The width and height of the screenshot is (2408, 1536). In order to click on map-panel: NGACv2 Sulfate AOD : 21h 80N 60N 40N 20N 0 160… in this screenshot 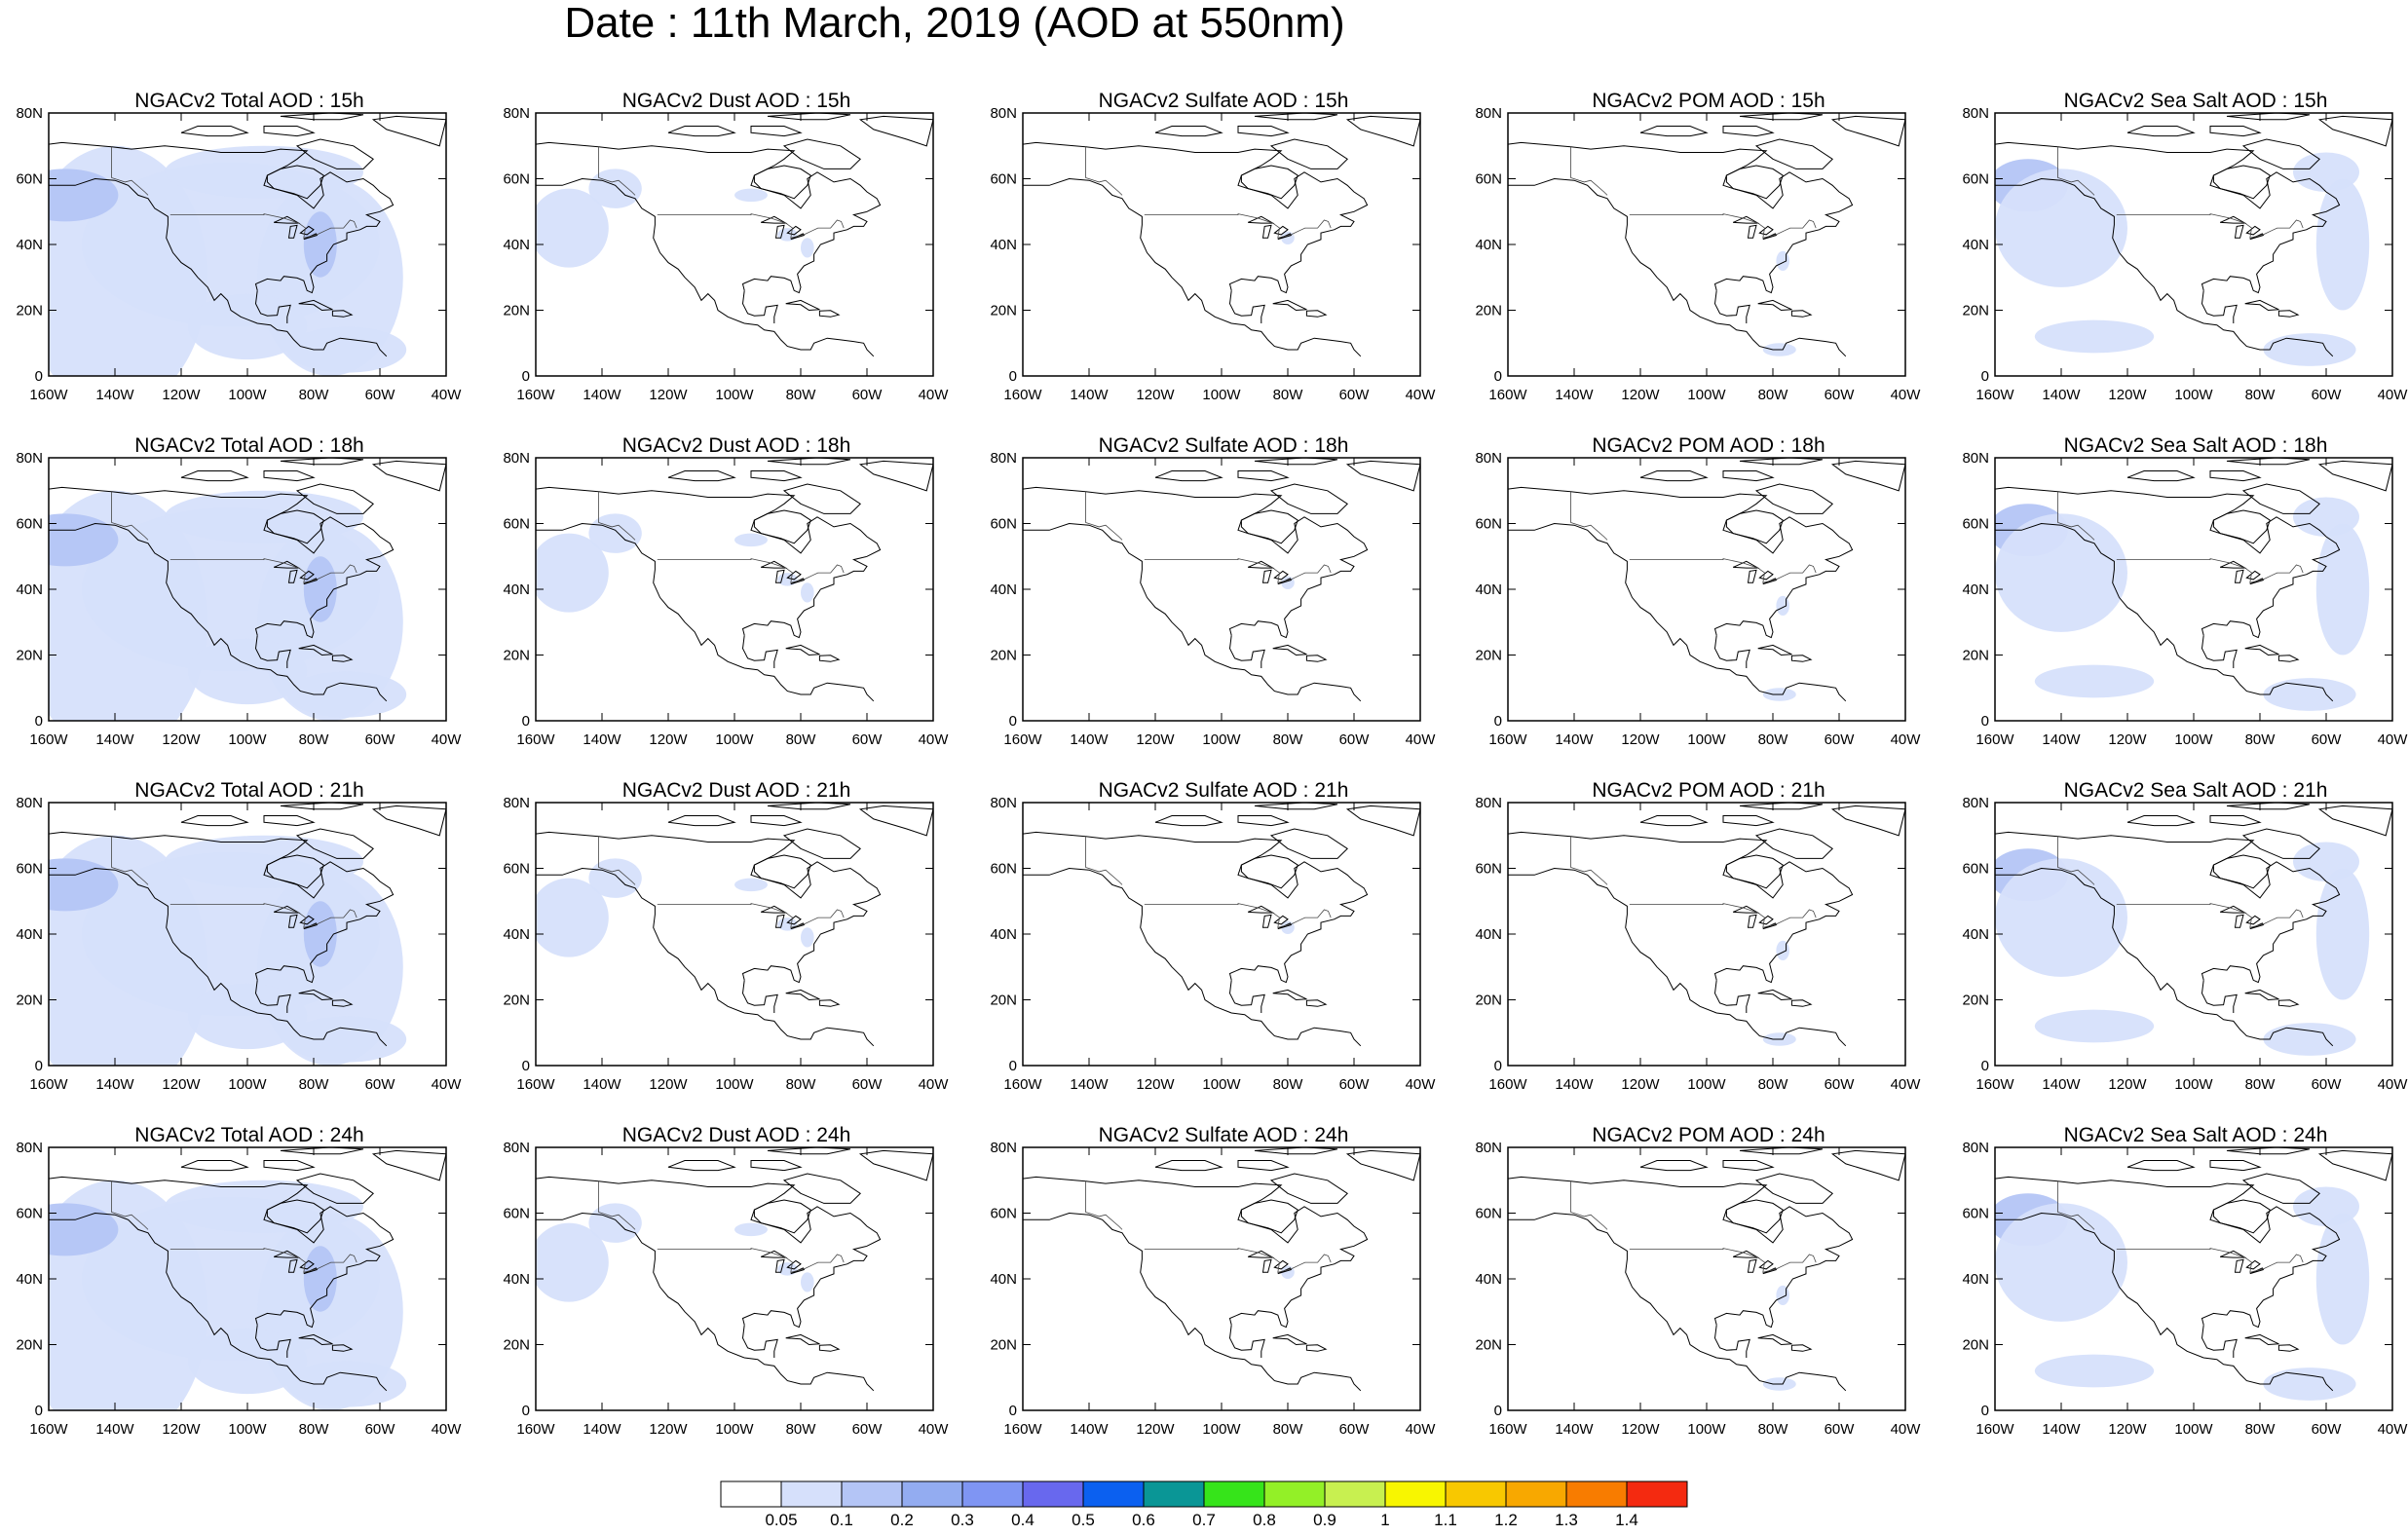, I will do `click(1250, 949)`.